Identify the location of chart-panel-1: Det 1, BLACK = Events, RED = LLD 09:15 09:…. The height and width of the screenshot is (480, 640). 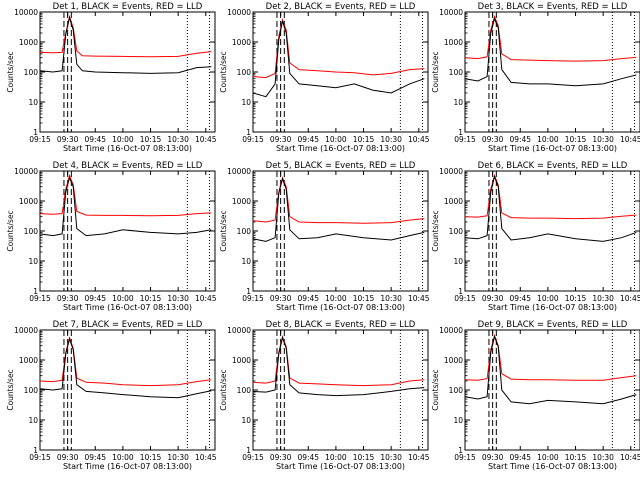
(111, 77).